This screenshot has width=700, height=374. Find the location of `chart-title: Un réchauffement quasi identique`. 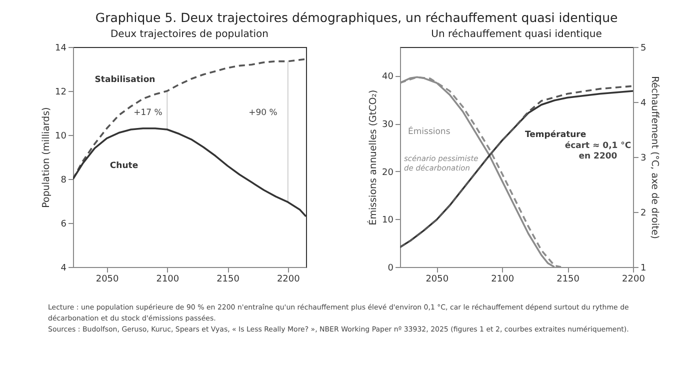

chart-title: Un réchauffement quasi identique is located at coordinates (516, 34).